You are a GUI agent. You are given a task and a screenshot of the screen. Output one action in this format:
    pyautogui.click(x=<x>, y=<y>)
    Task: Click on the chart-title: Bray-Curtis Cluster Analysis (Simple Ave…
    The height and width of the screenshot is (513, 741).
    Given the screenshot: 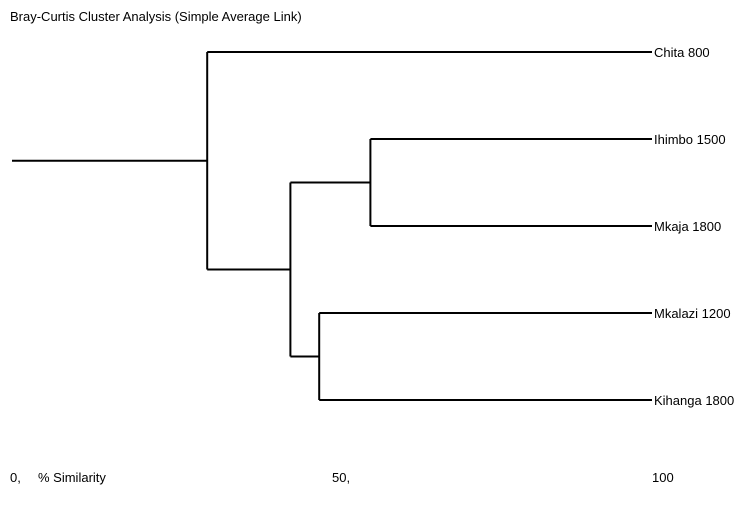 What is the action you would take?
    pyautogui.click(x=156, y=16)
    